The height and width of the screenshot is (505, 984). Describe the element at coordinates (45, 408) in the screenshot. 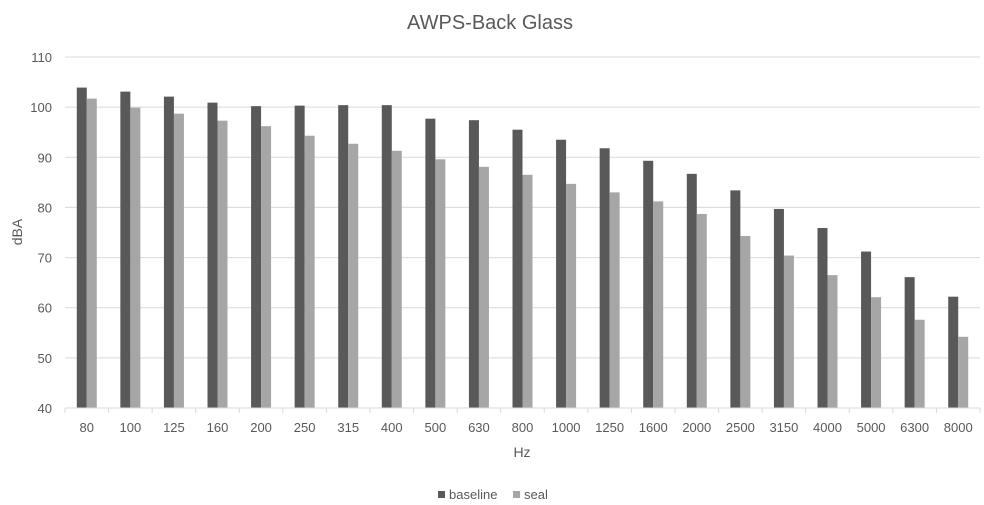

I see `y-tick-label: 40` at that location.